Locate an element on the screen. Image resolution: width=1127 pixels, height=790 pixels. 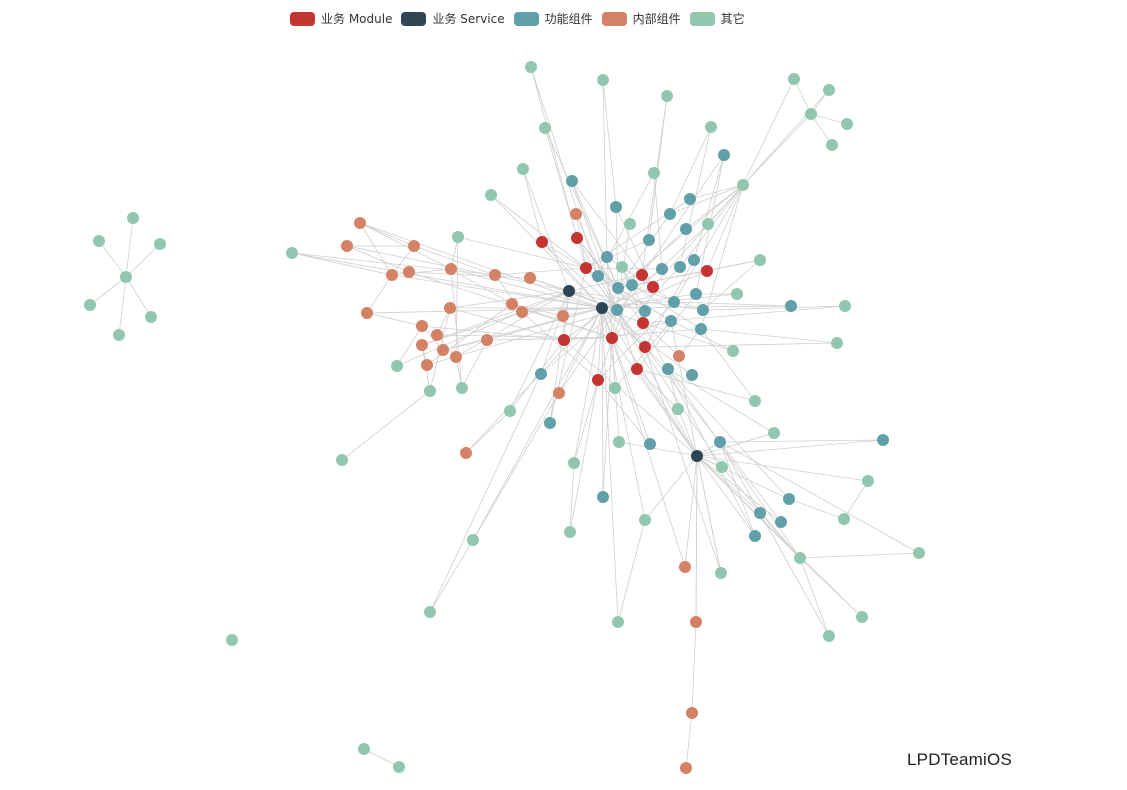
legend-item-internal: 内部组件 is located at coordinates (641, 18).